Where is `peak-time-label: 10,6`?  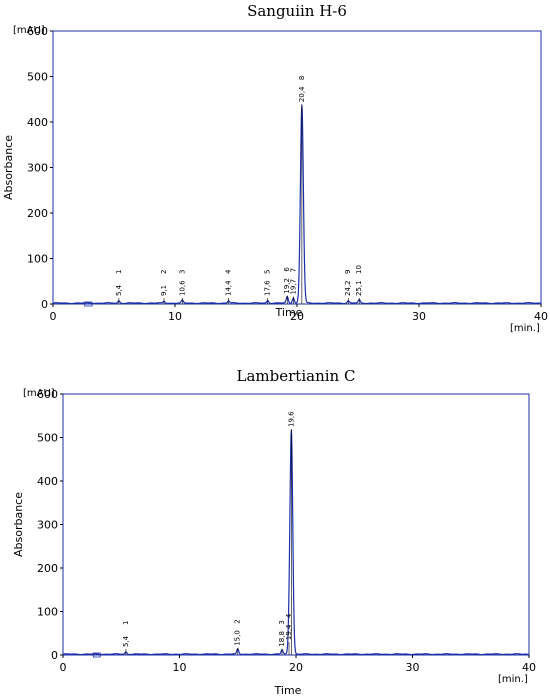
peak-time-label: 10,6 is located at coordinates (182, 288).